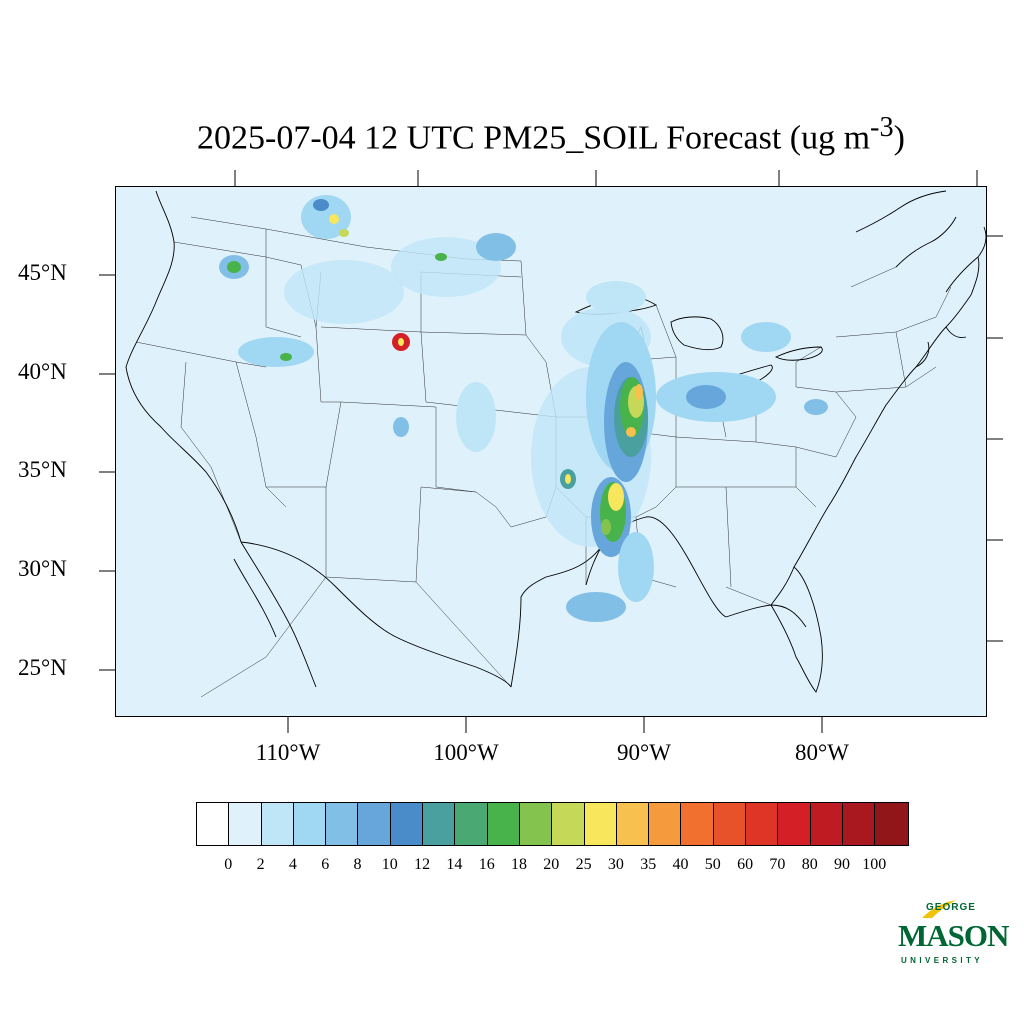 Image resolution: width=1024 pixels, height=1024 pixels. I want to click on colorbar-tick-label: 20, so click(551, 864).